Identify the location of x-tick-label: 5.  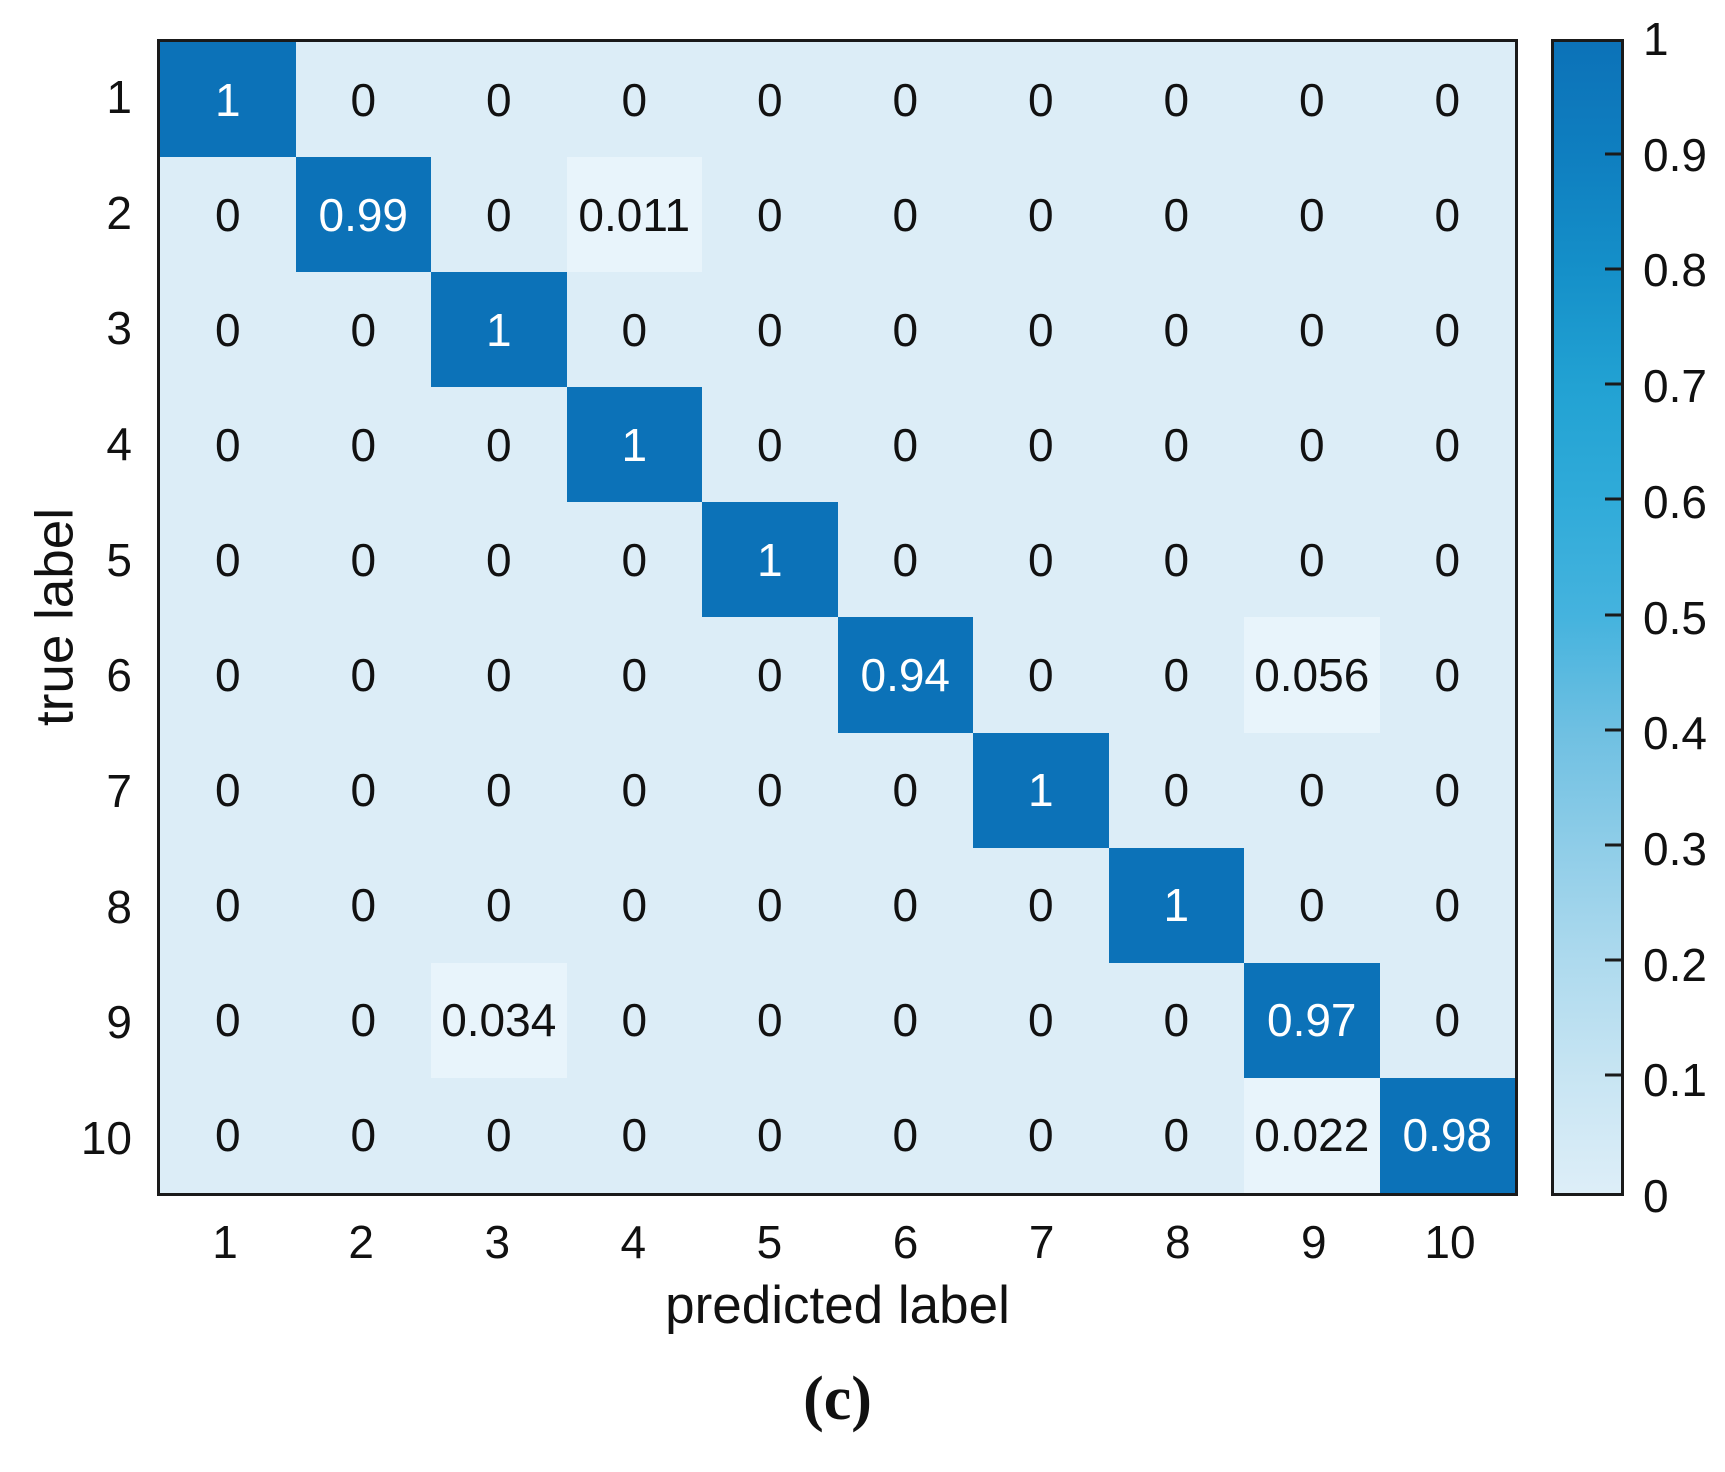
(769, 1242).